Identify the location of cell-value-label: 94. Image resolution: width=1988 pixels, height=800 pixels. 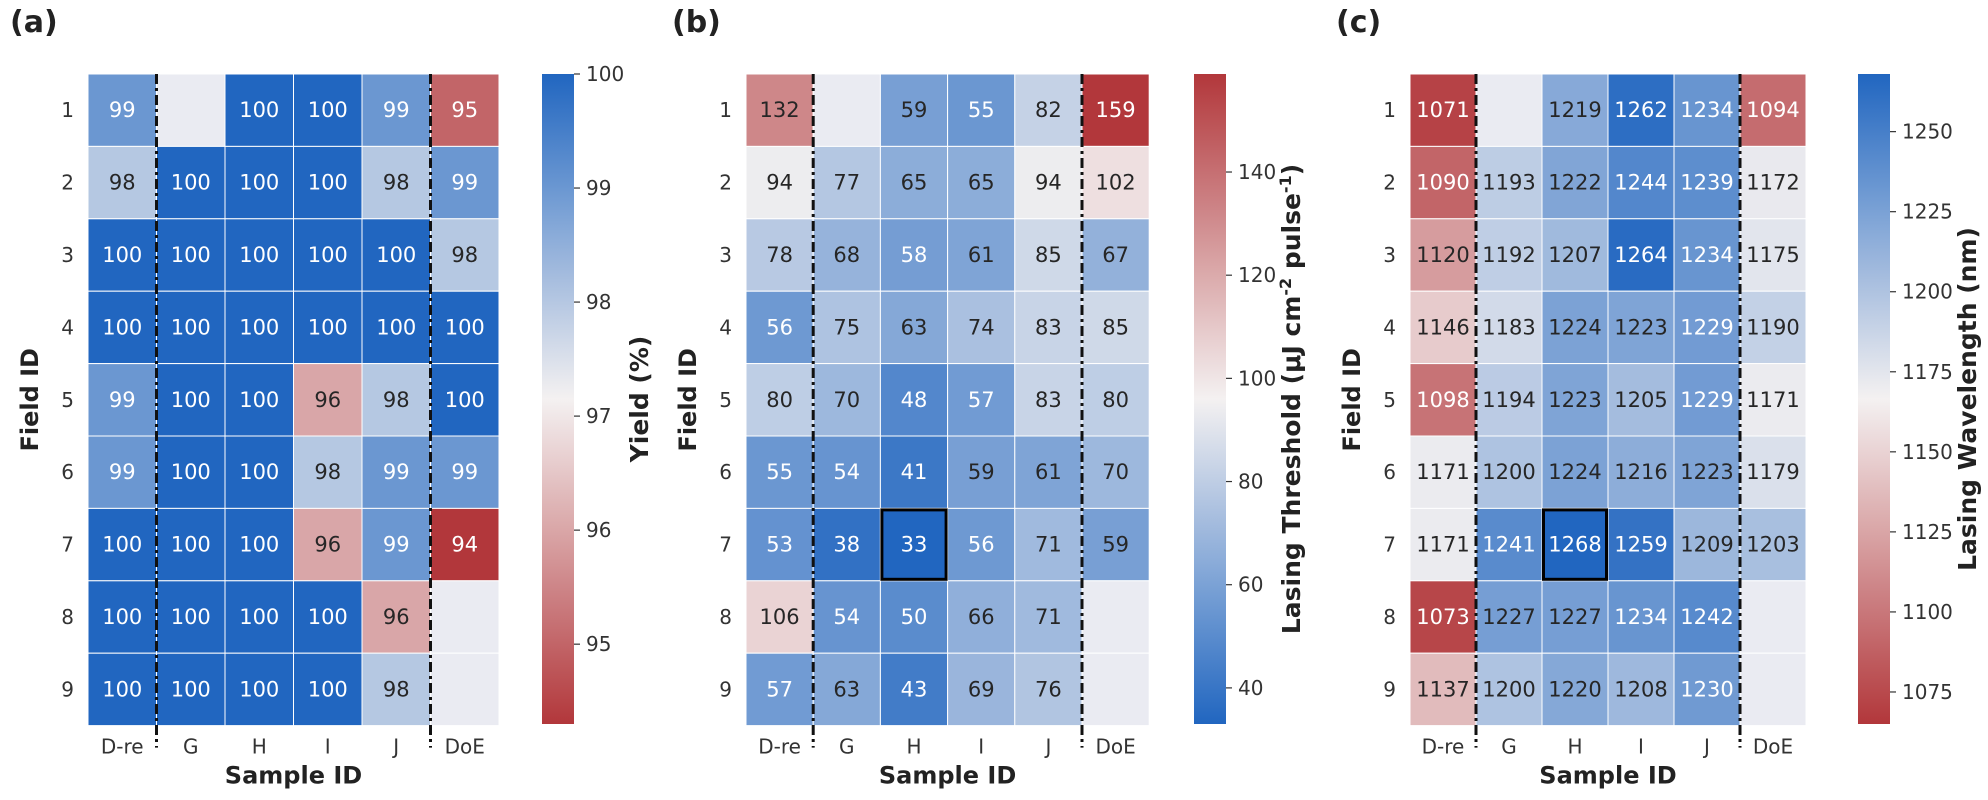
(1048, 183).